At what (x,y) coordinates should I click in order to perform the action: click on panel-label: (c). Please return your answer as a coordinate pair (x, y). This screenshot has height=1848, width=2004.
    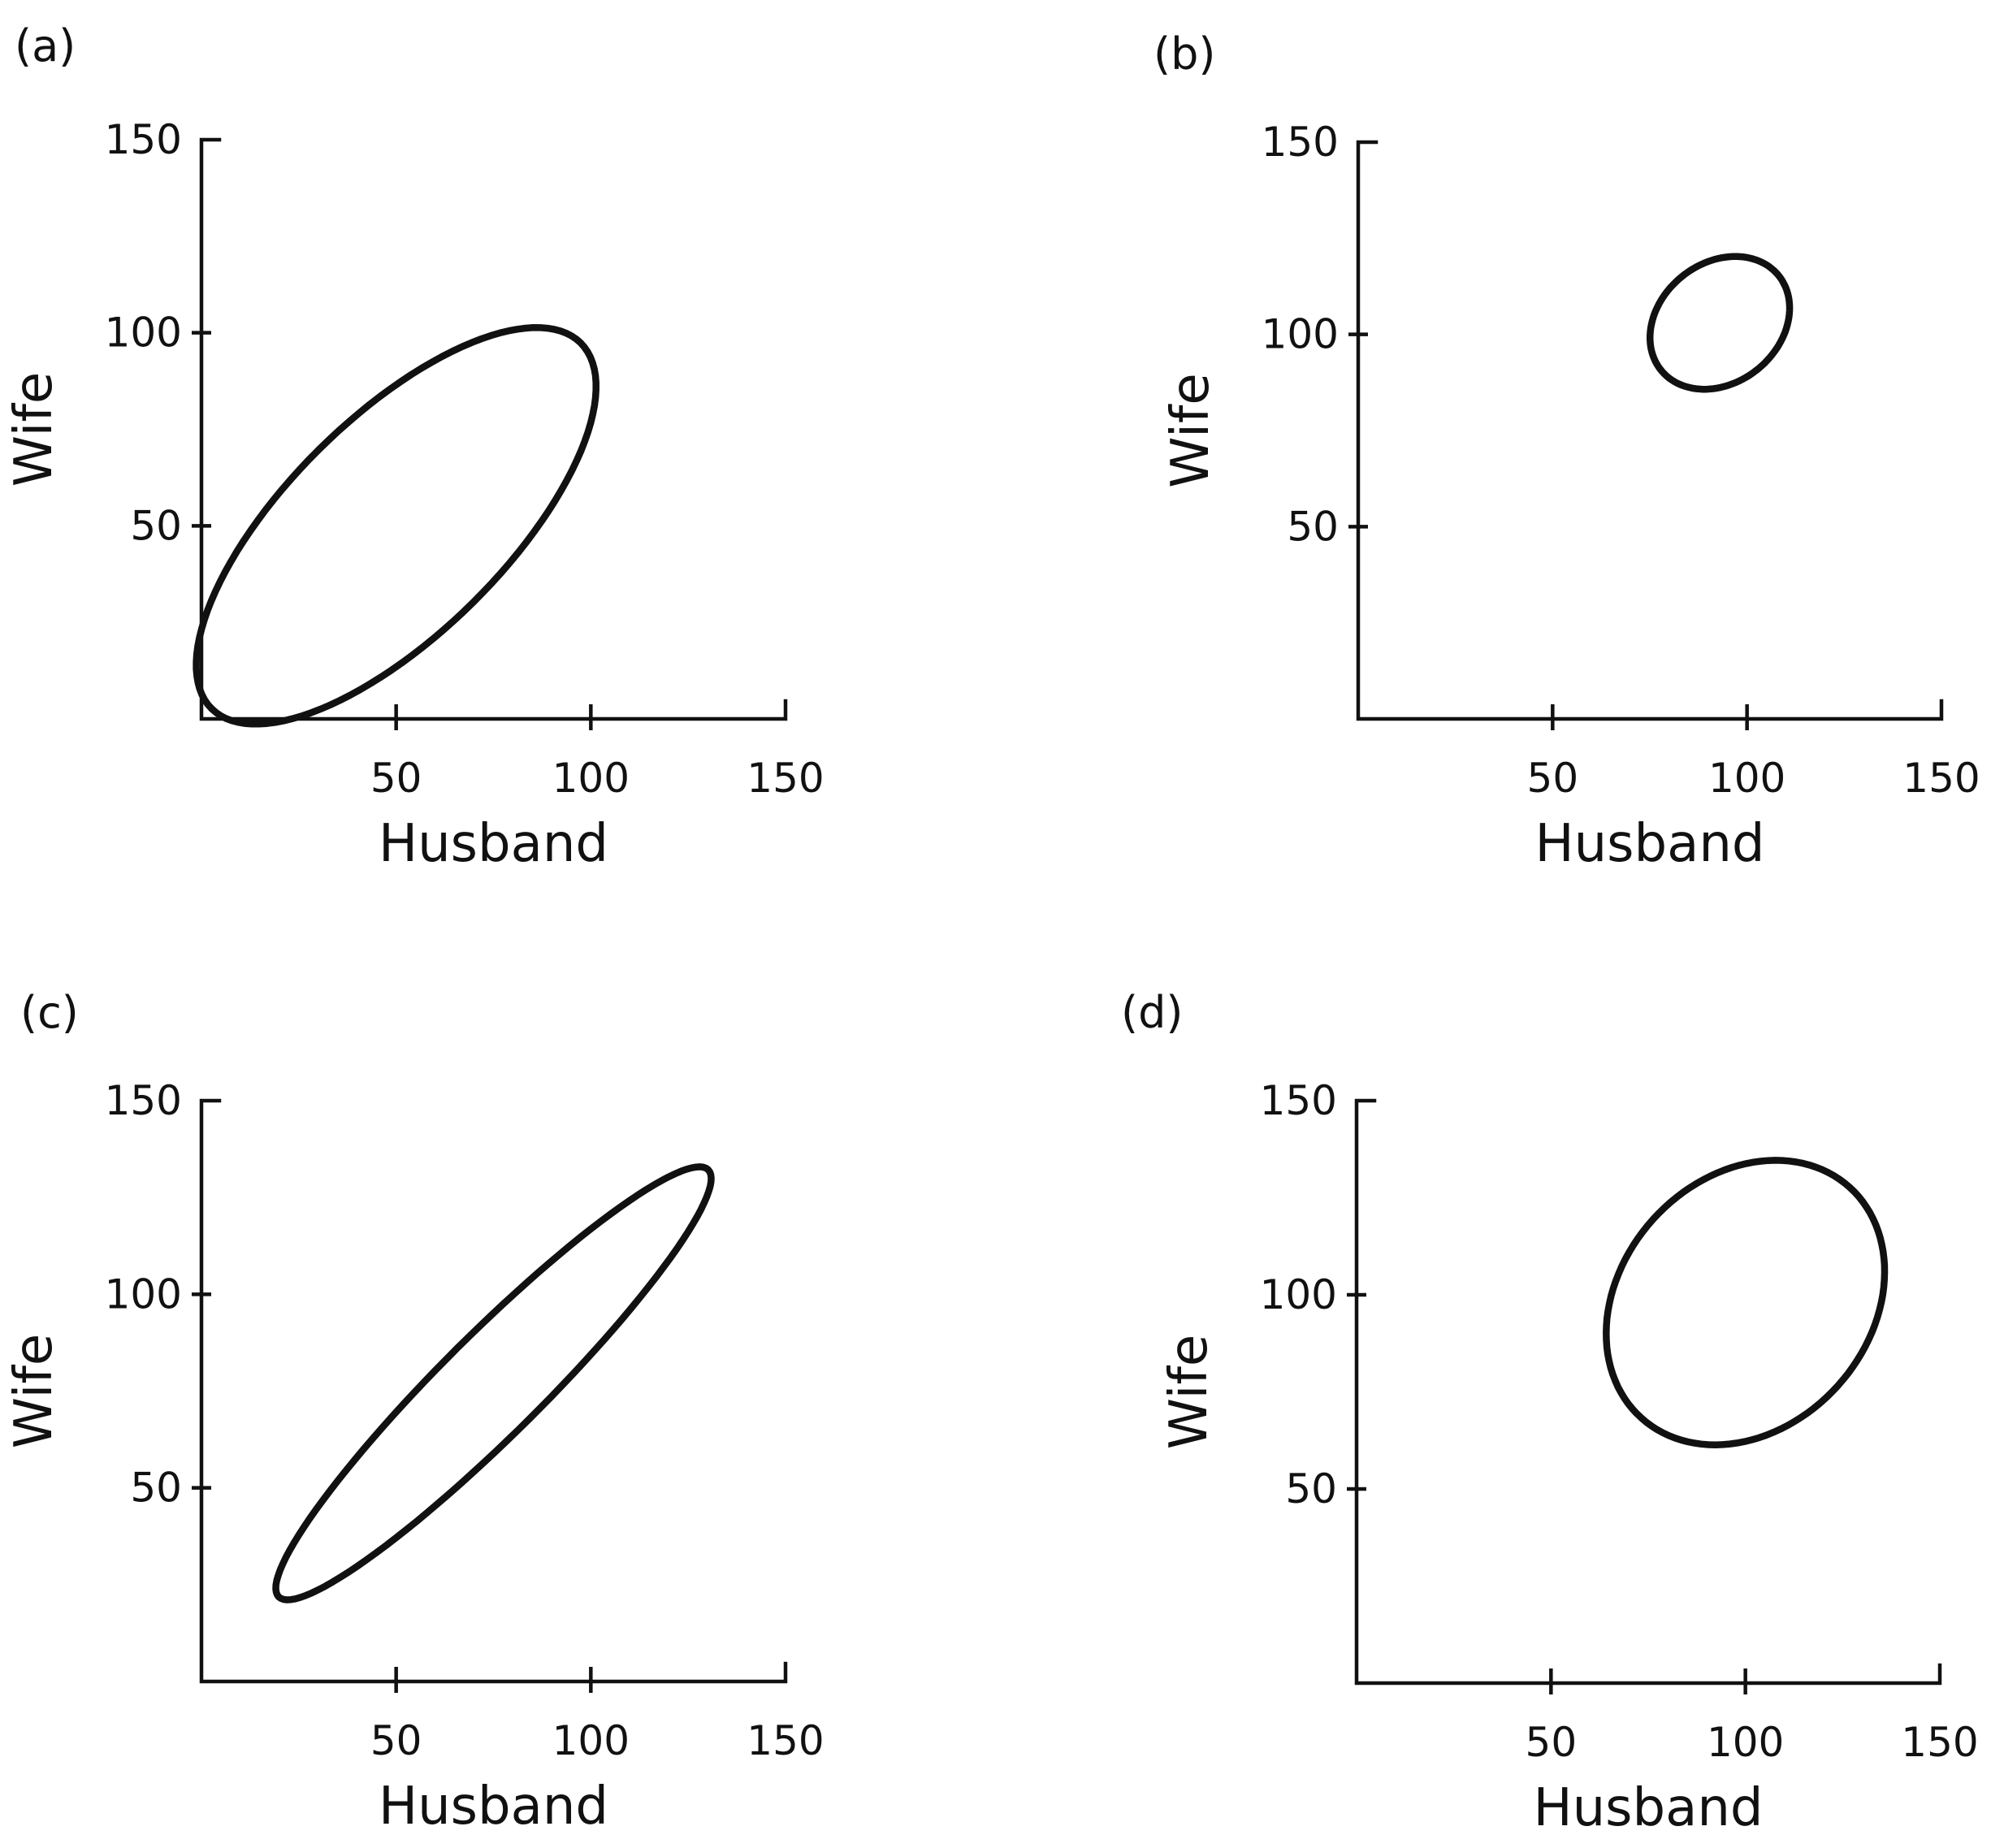
    Looking at the image, I should click on (49, 1012).